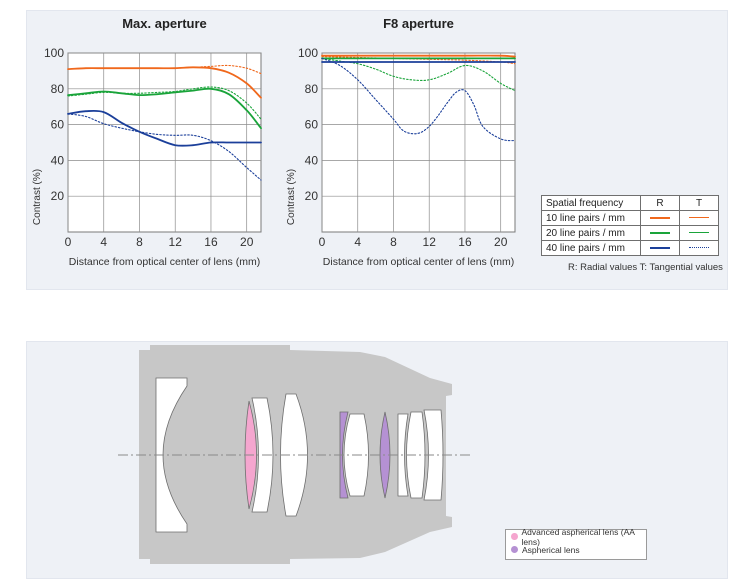  I want to click on legend-label: 40 line pairs / mm, so click(591, 248).